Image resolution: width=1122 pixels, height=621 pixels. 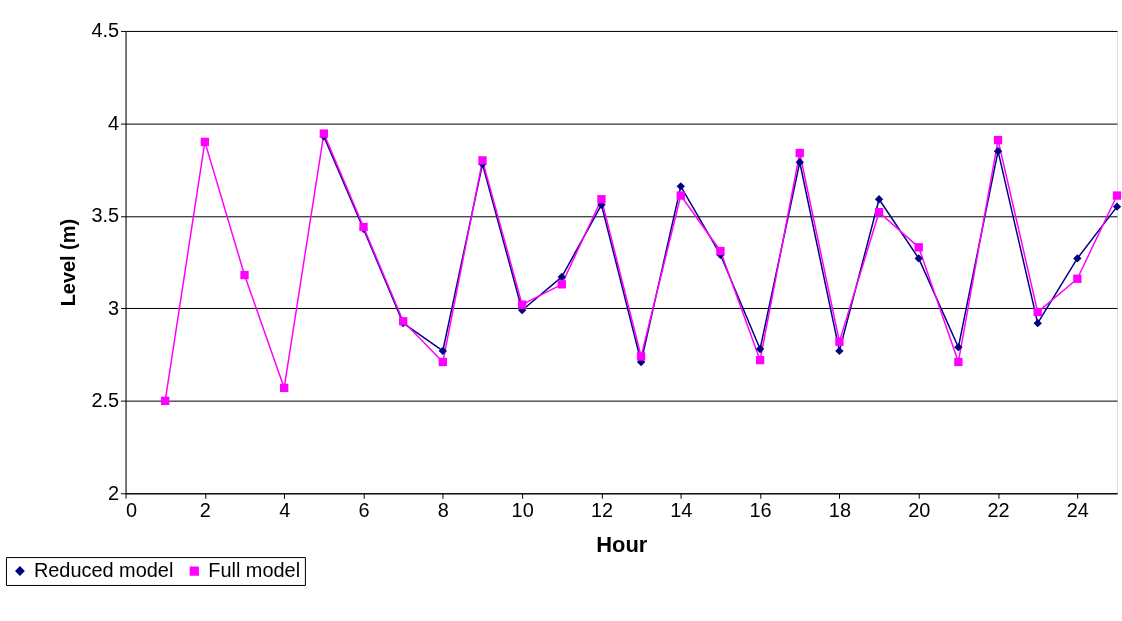 What do you see at coordinates (919, 509) in the screenshot?
I see `x-tick-label: 20` at bounding box center [919, 509].